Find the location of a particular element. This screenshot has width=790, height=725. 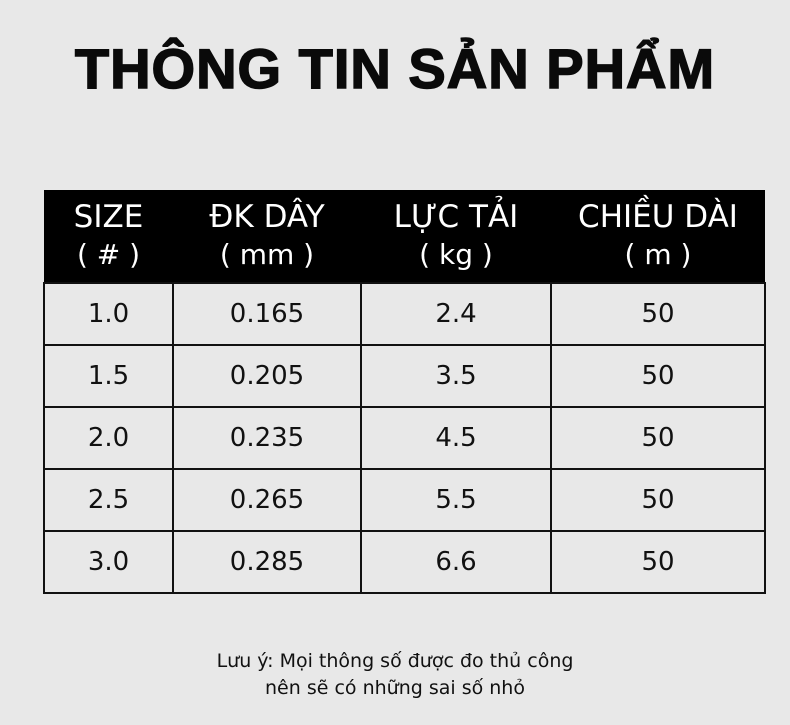

note-line-1: Lưu ý: Mọi thông số được đo thủ công is located at coordinates (395, 661).